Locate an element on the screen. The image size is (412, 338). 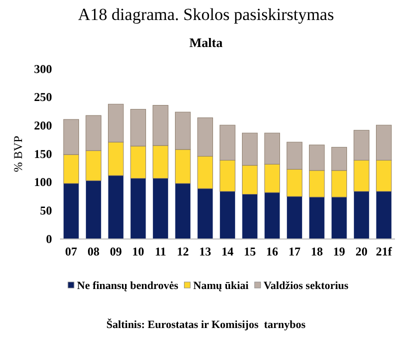
x-tick-label: 19 is located at coordinates (339, 251).